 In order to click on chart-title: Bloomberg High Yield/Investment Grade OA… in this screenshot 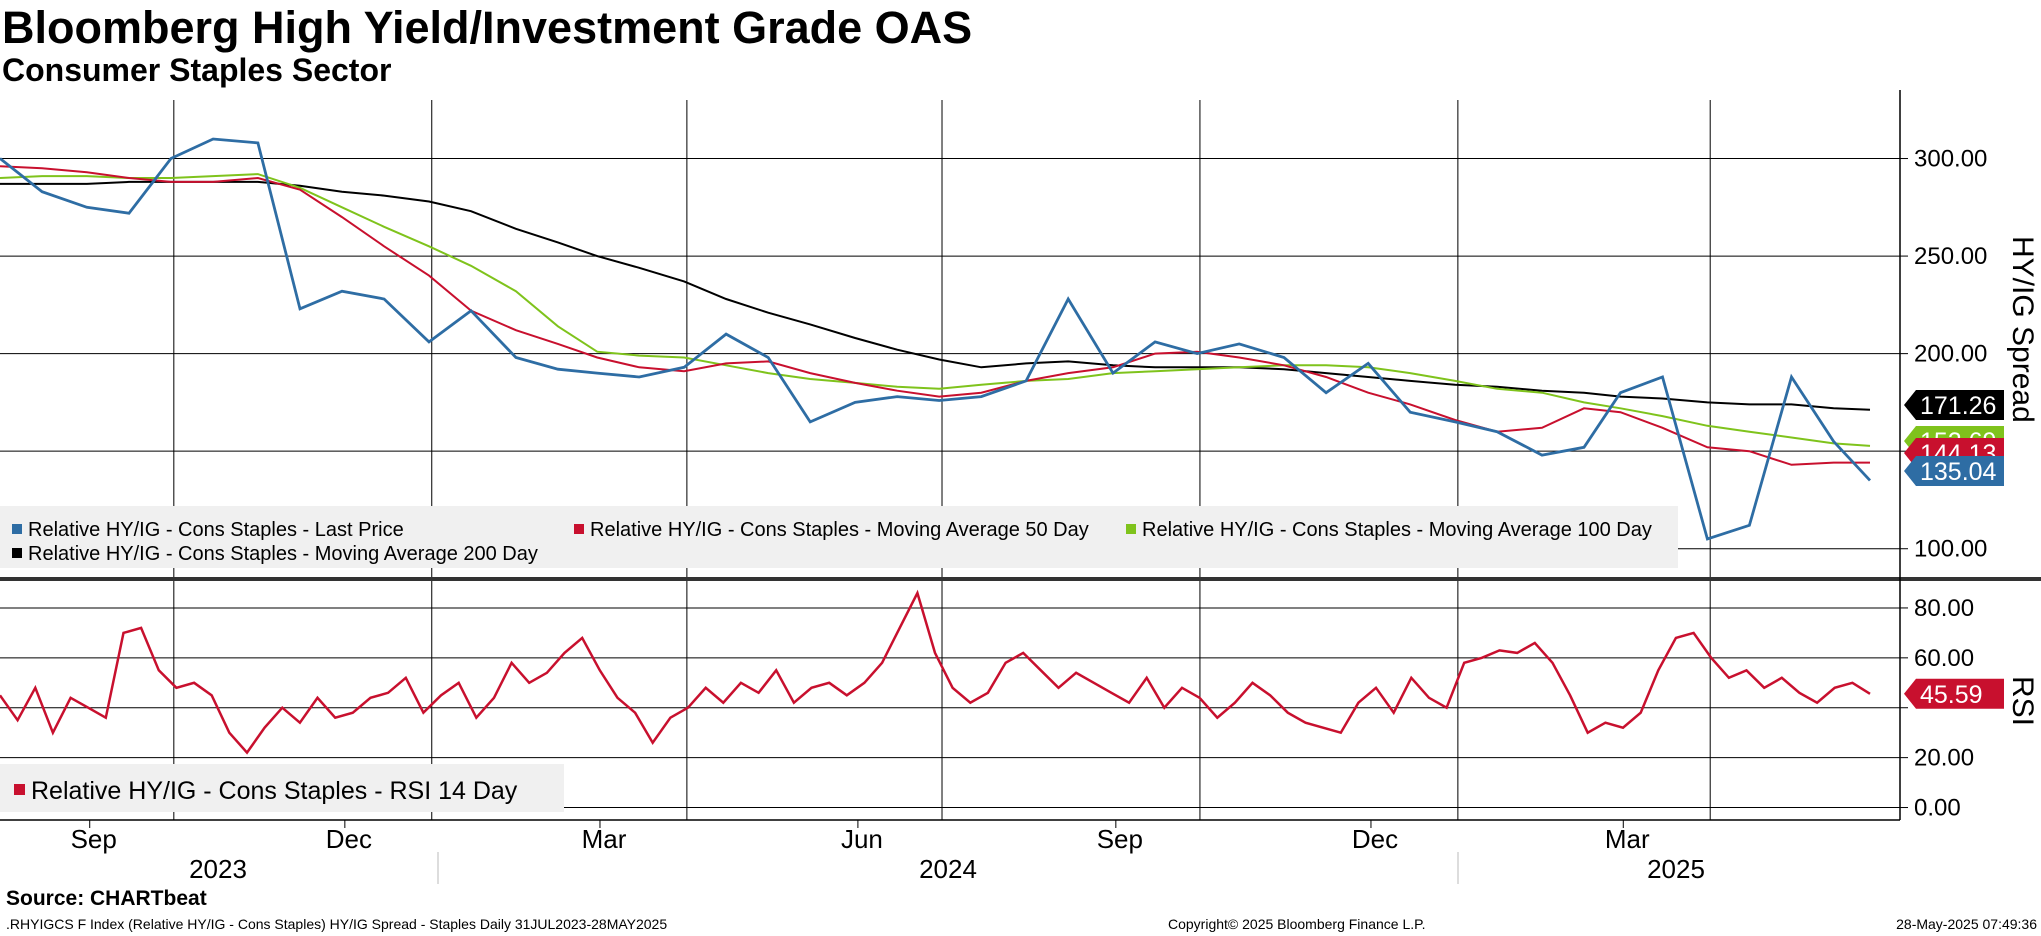, I will do `click(487, 27)`.